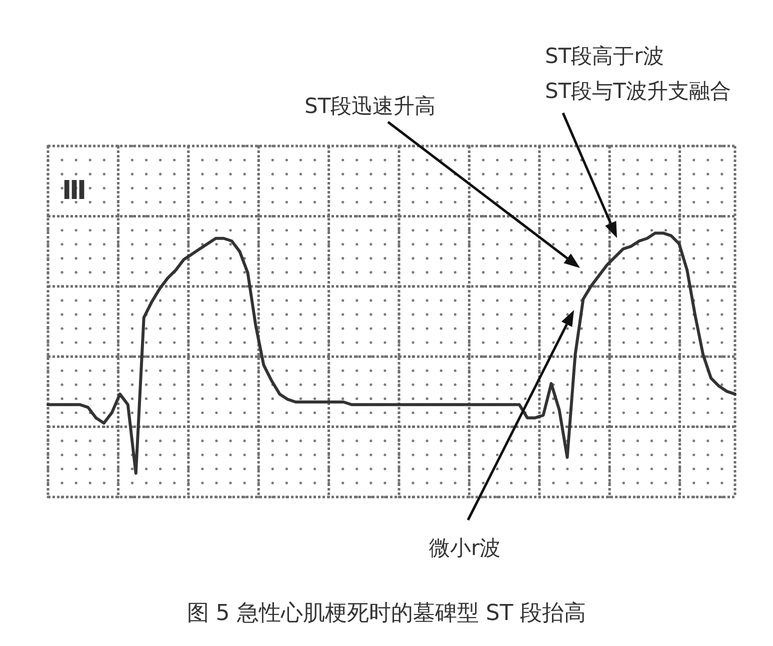  What do you see at coordinates (74, 191) in the screenshot?
I see `text: Ⅲ` at bounding box center [74, 191].